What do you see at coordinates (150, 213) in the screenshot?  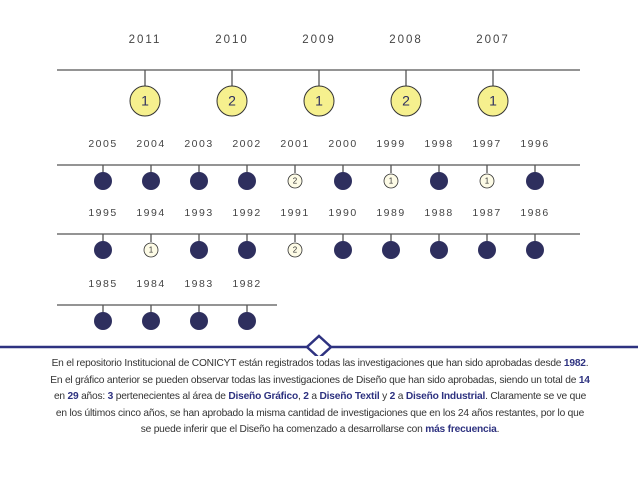 I see `year-label: 1994` at bounding box center [150, 213].